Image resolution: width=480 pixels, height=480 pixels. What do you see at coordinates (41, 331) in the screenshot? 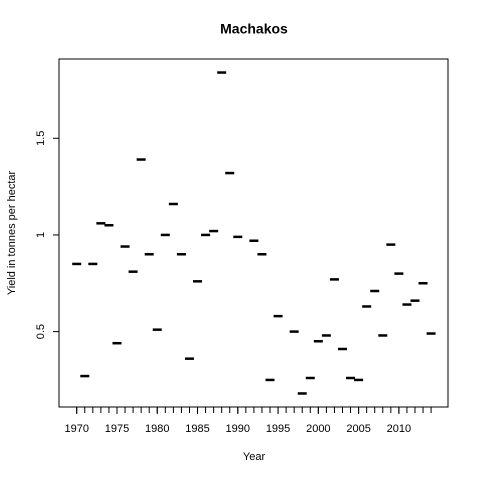
I see `y-tick-label: 0.5` at bounding box center [41, 331].